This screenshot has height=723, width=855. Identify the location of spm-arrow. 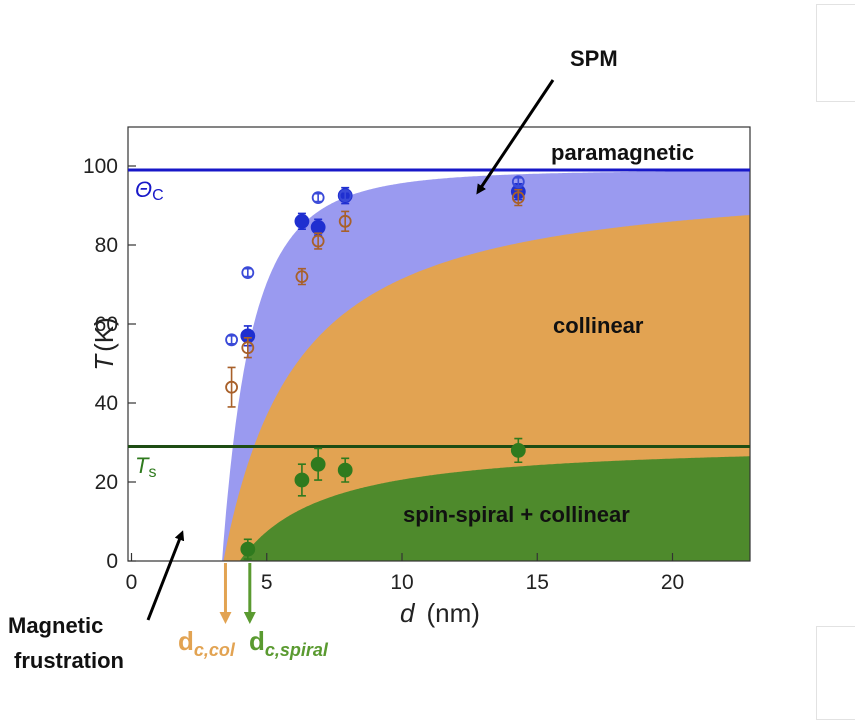
(515, 137).